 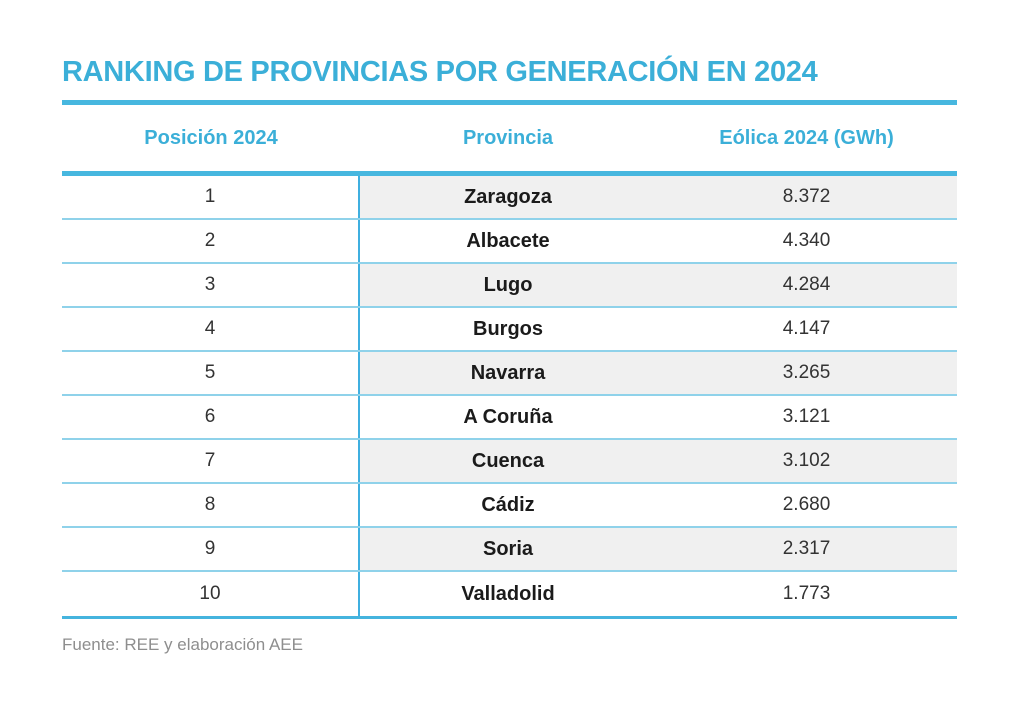 I want to click on cell-province: Lugo, so click(x=508, y=285).